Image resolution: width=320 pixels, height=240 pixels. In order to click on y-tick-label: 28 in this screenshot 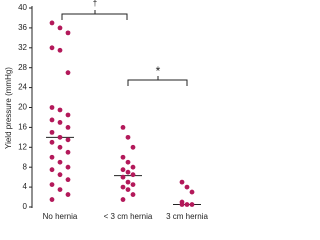, I will do `click(22, 67)`.